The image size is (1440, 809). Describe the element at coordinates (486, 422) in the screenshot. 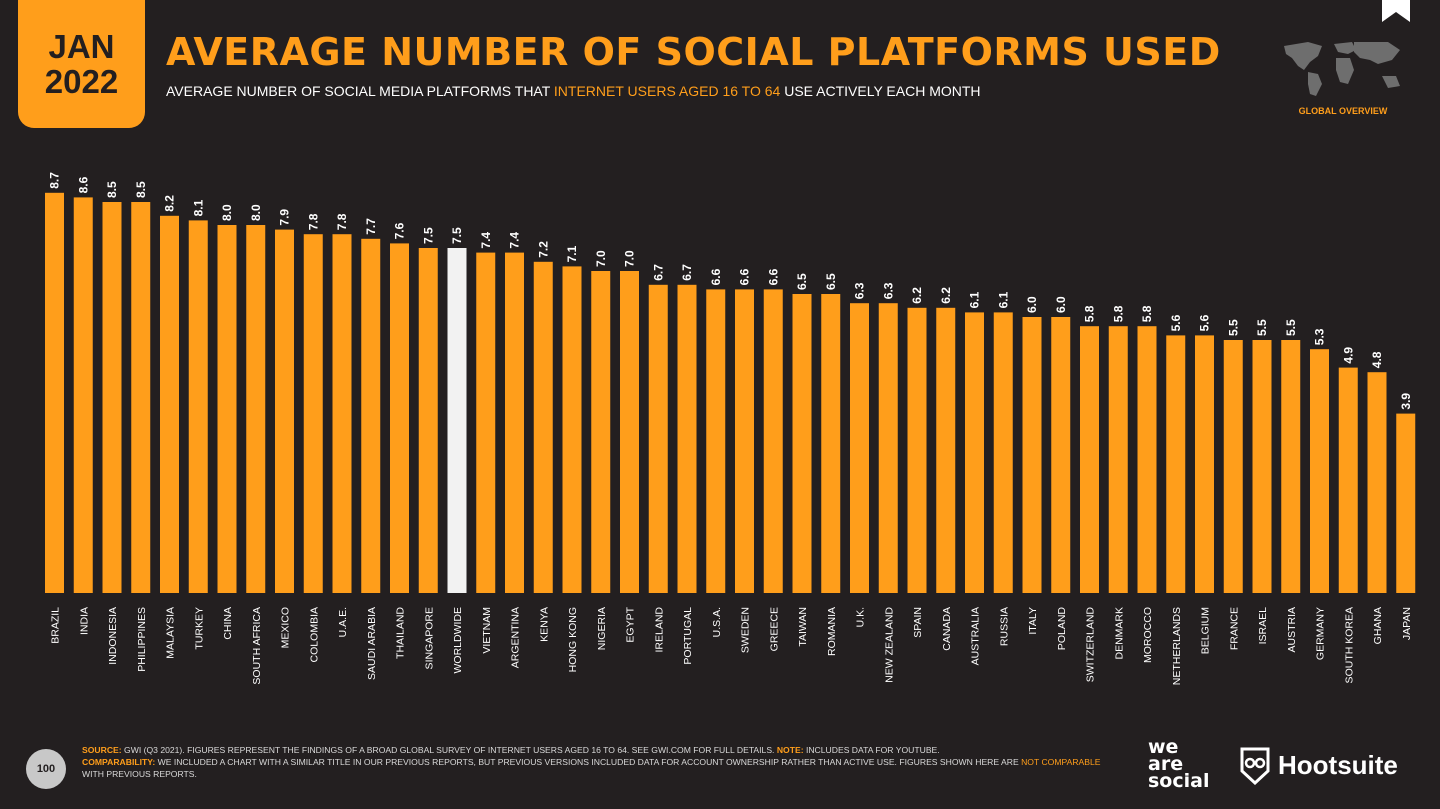

I see `bar-vietnam` at that location.